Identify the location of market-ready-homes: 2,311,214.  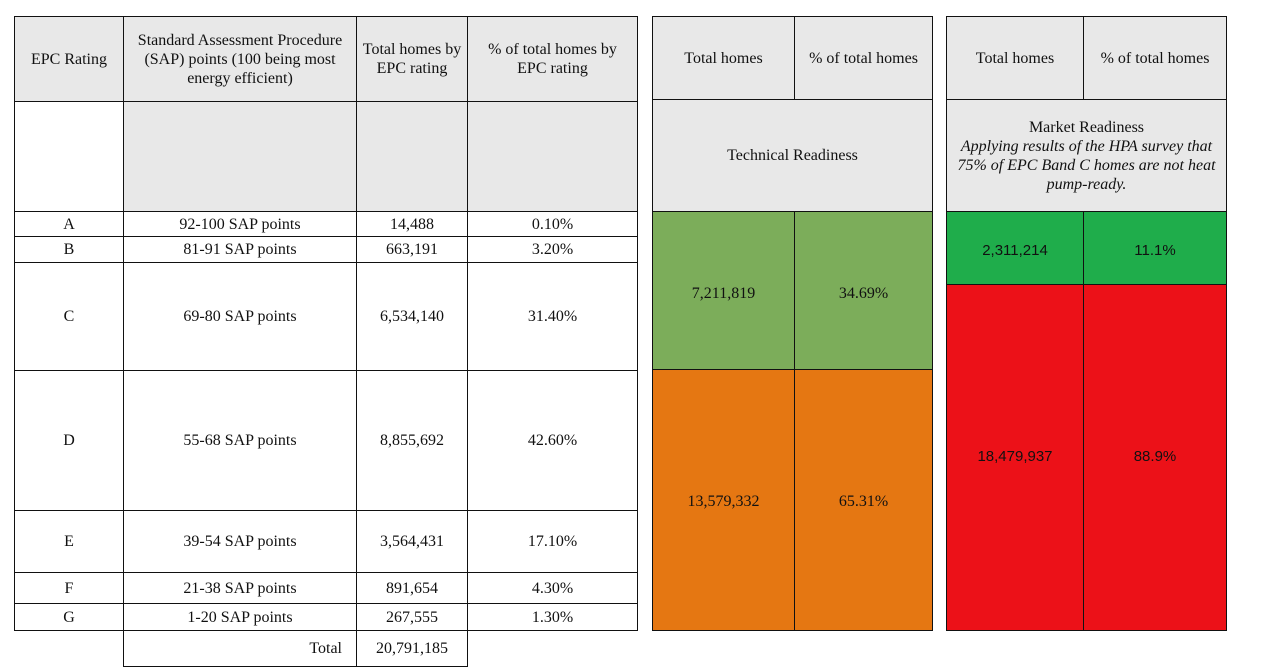
(1015, 248).